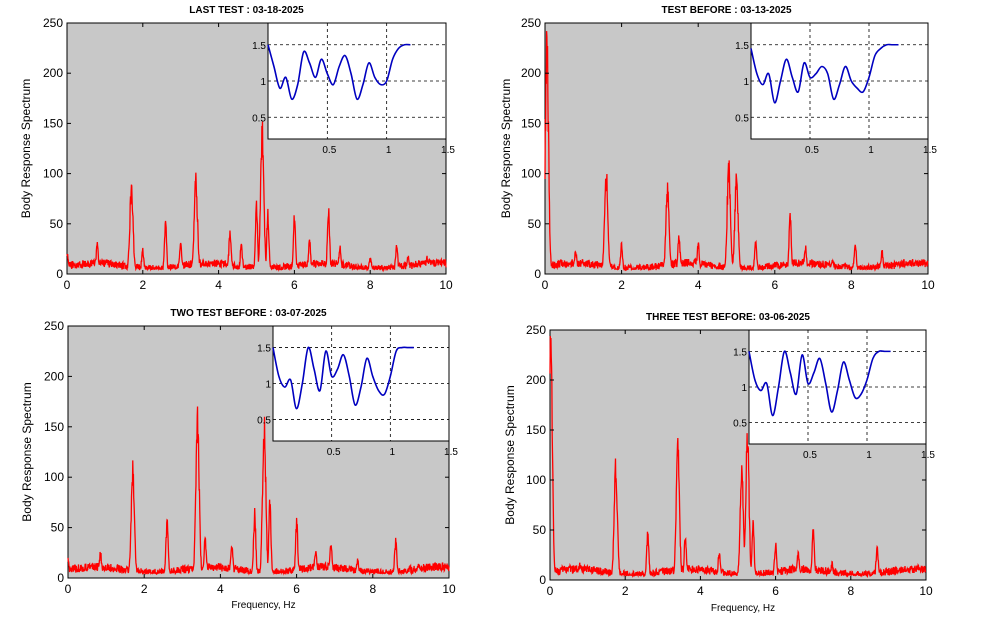 The width and height of the screenshot is (990, 624). Describe the element at coordinates (726, 10) in the screenshot. I see `chart-title: TEST BEFORE : 03-13-2025` at that location.